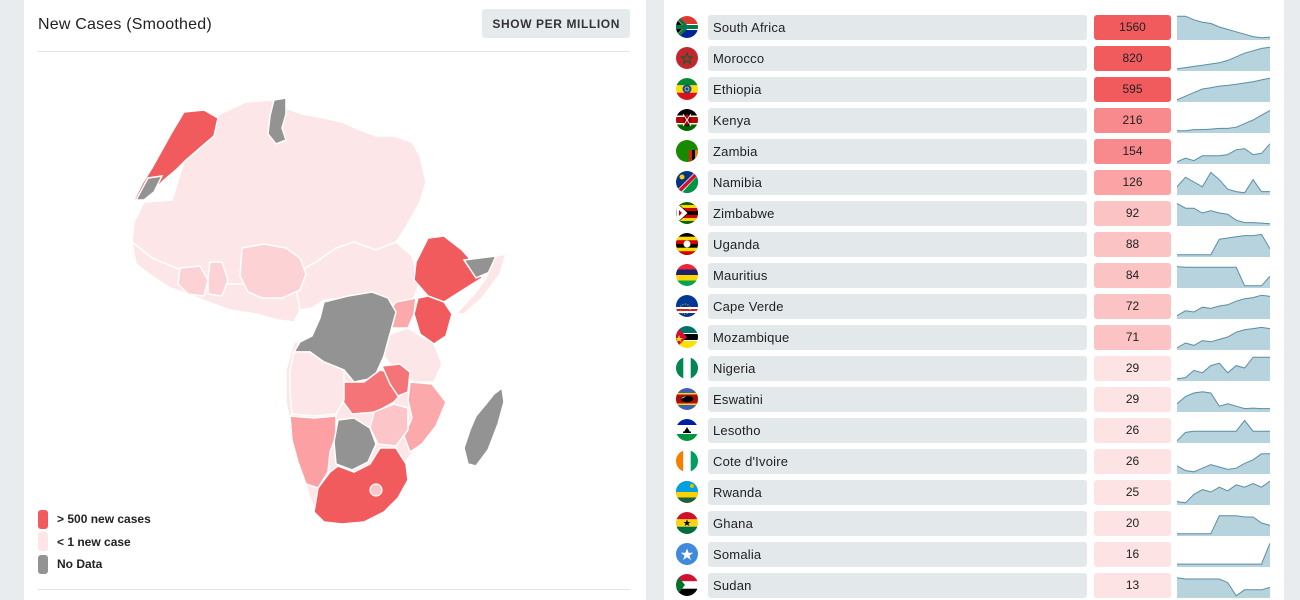  What do you see at coordinates (738, 182) in the screenshot?
I see `country-name: Namibia` at bounding box center [738, 182].